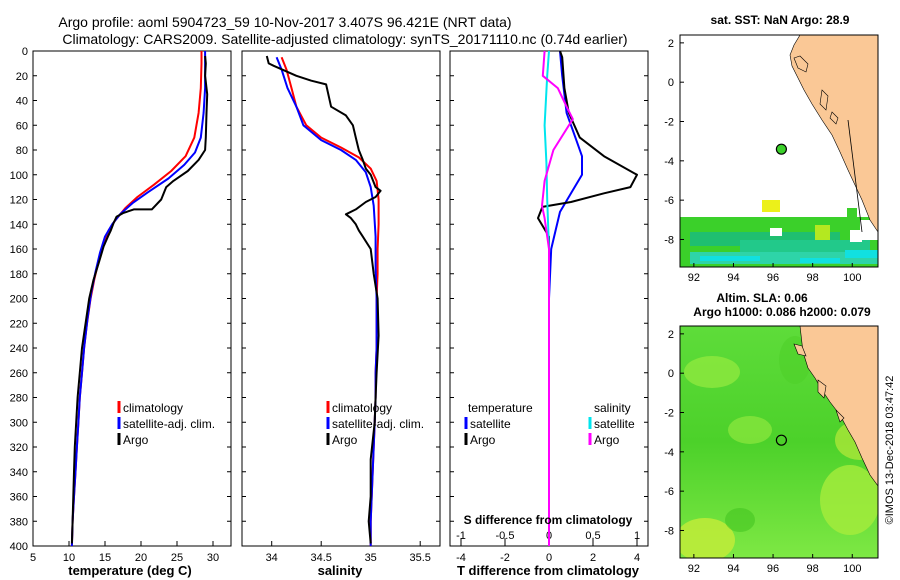 This screenshot has width=900, height=580. Describe the element at coordinates (19, 374) in the screenshot. I see `depth-tick-label: 260` at that location.